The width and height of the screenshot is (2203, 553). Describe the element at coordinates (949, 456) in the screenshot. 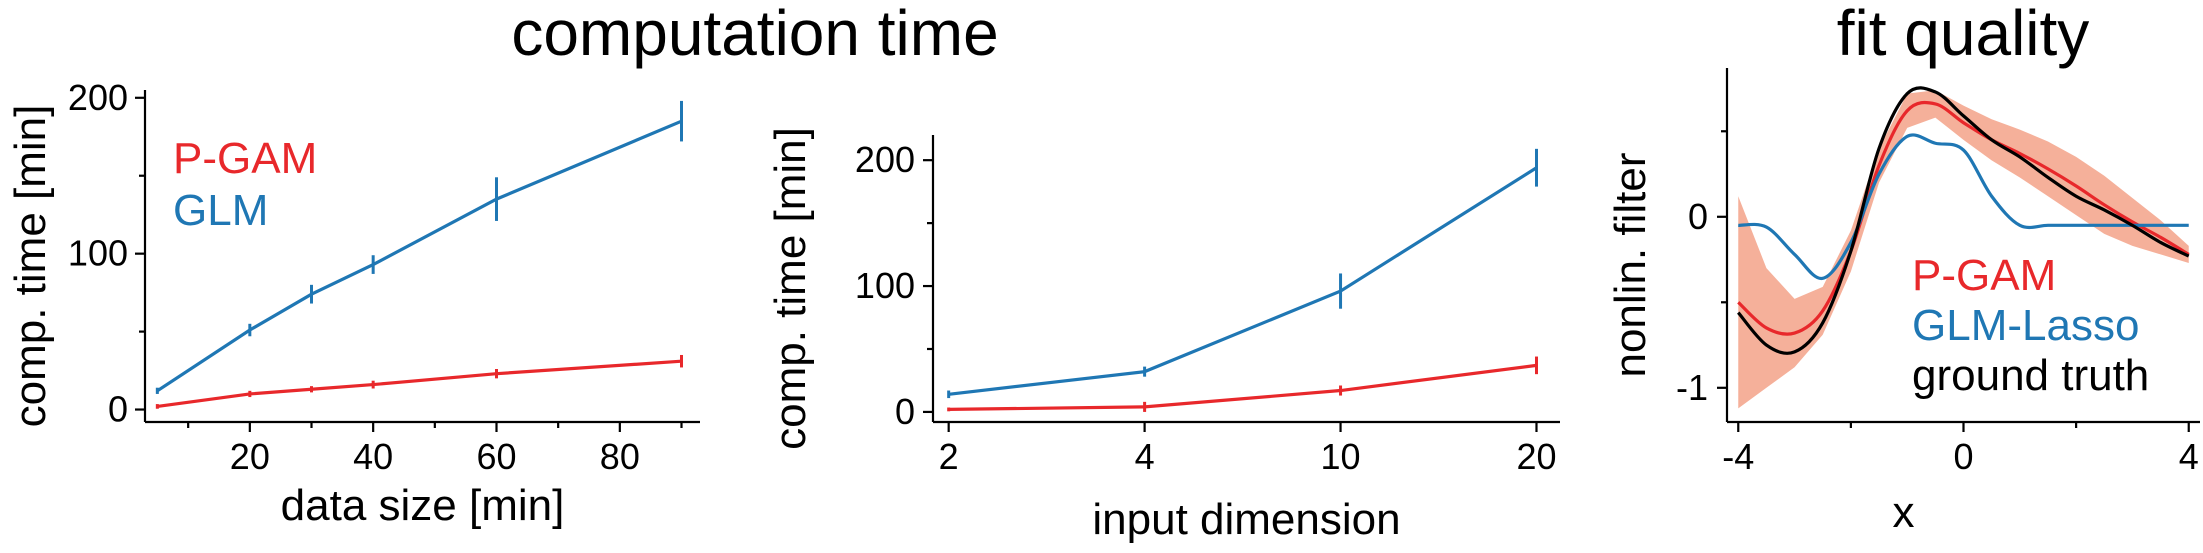

I see `x-tick-label: 2` at that location.